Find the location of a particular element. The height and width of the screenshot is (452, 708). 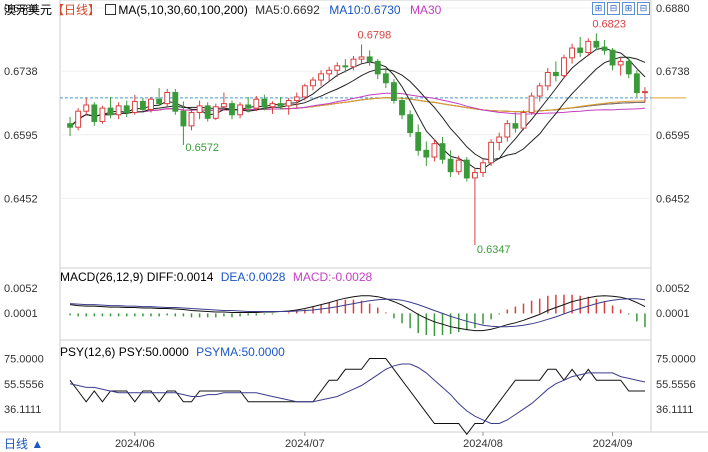

symbol-name: 澳元美元 is located at coordinates (28, 10).